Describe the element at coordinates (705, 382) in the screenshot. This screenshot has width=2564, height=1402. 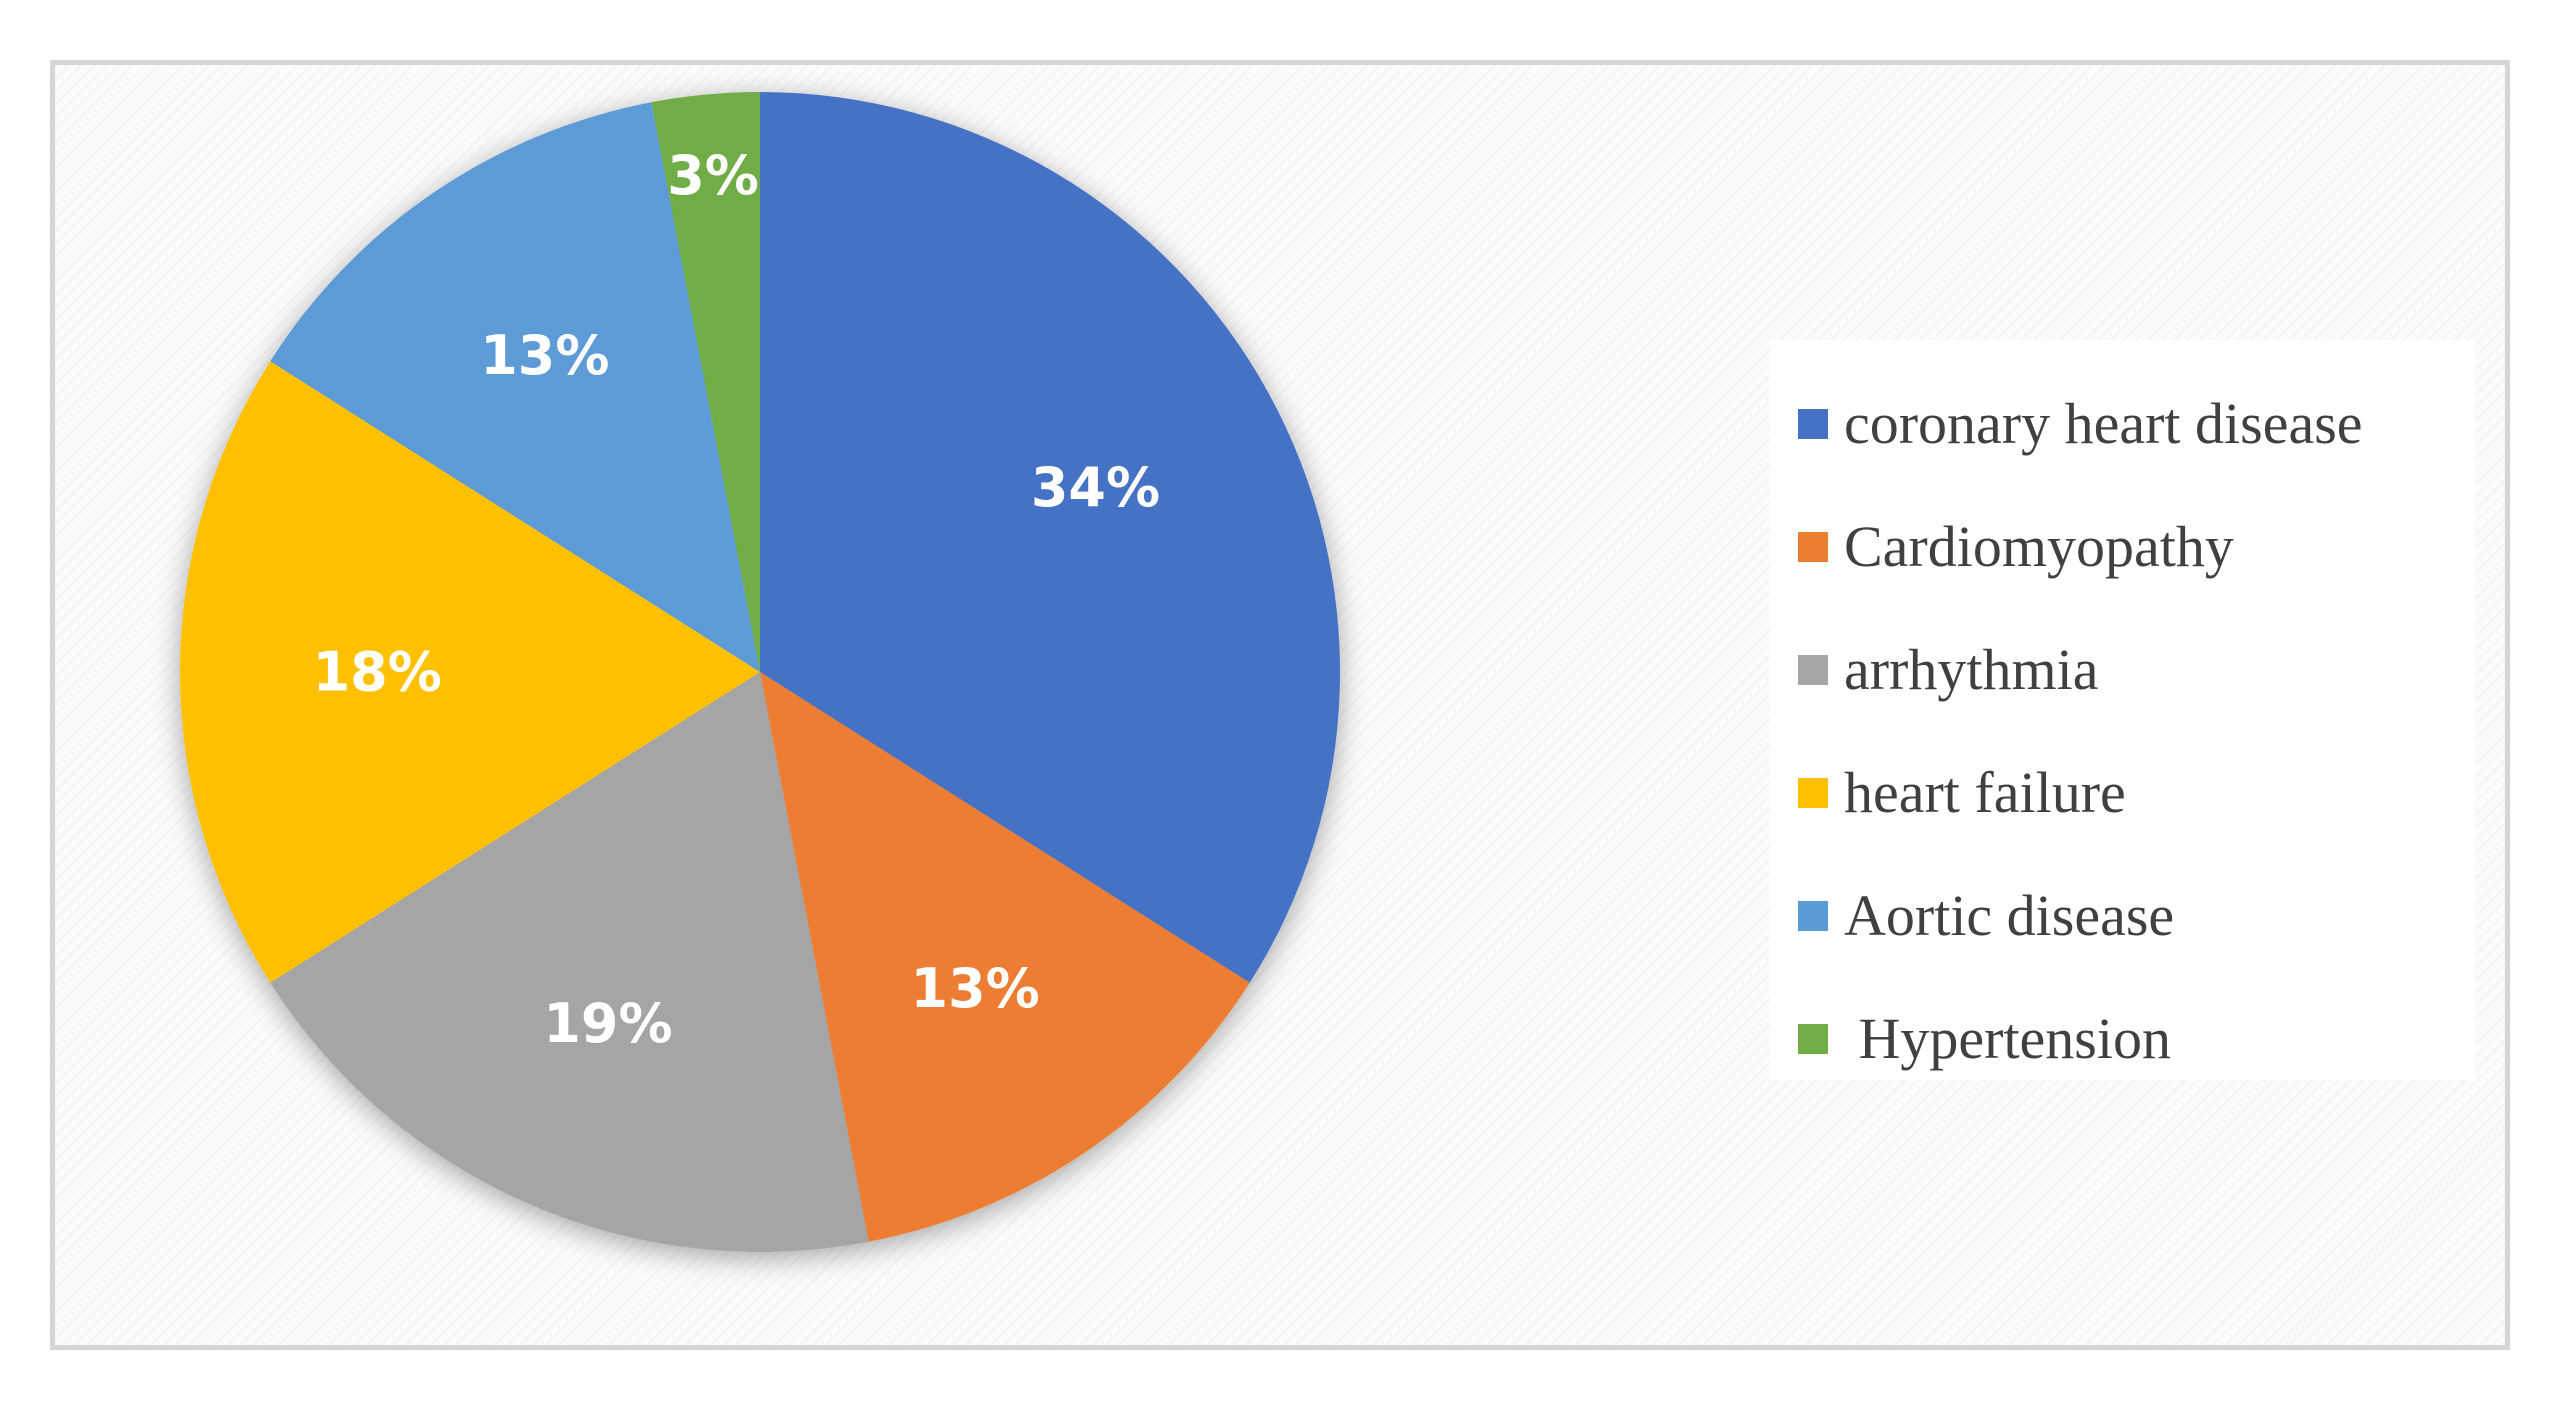
I see `pie-slice-hypertension` at that location.